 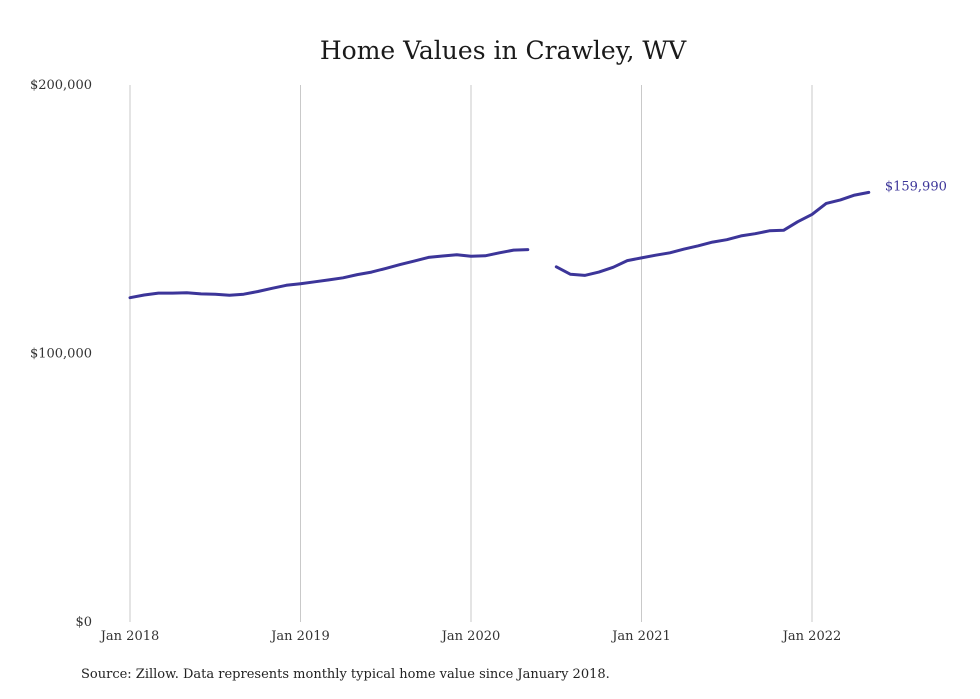 What do you see at coordinates (916, 186) in the screenshot?
I see `end-value-label: $159,990` at bounding box center [916, 186].